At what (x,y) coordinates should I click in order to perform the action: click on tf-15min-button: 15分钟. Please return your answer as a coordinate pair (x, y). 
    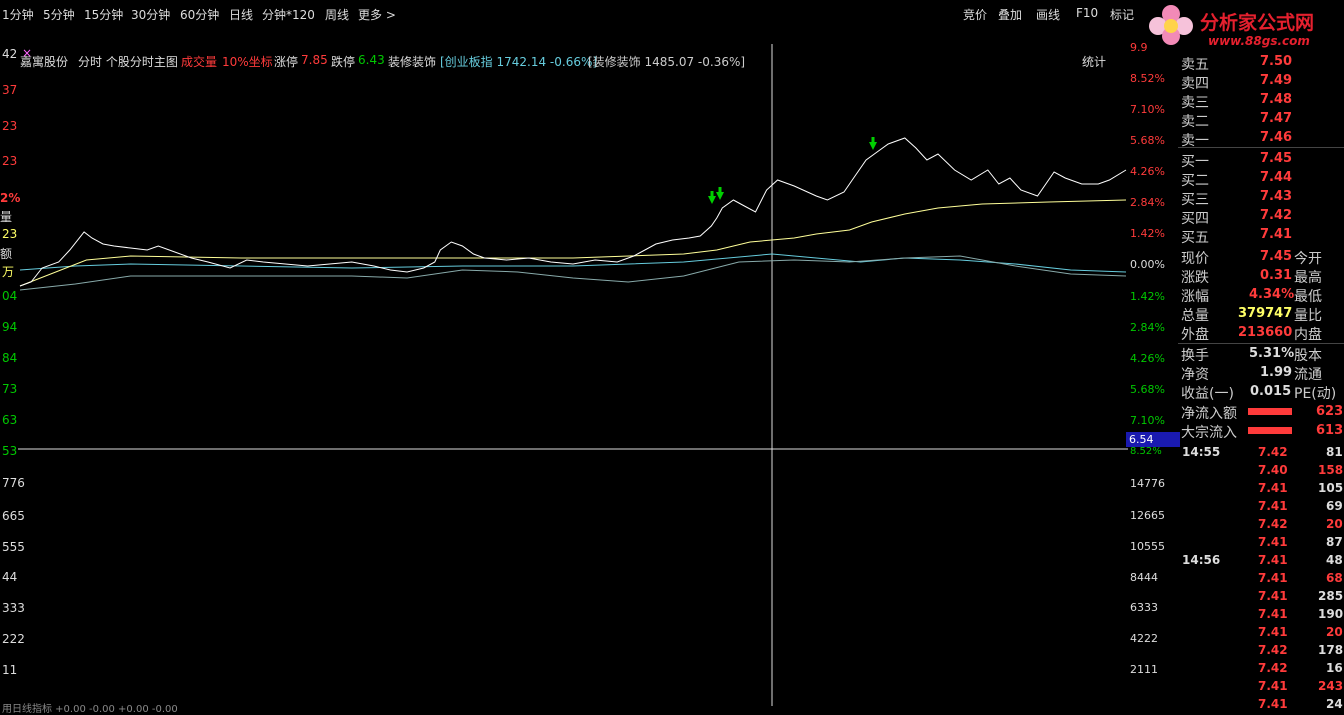
    Looking at the image, I should click on (104, 15).